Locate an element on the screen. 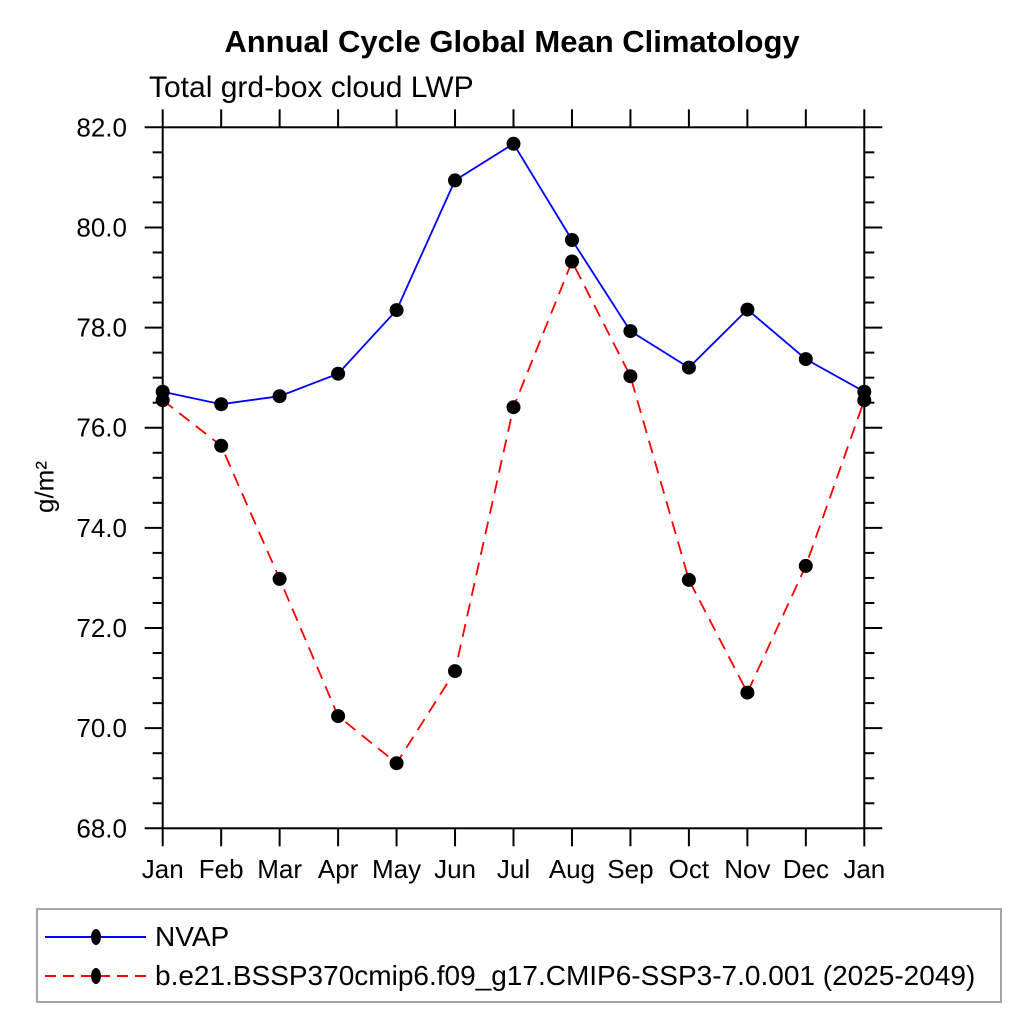 This screenshot has height=1024, width=1024. x-tick-label: Sep is located at coordinates (630, 869).